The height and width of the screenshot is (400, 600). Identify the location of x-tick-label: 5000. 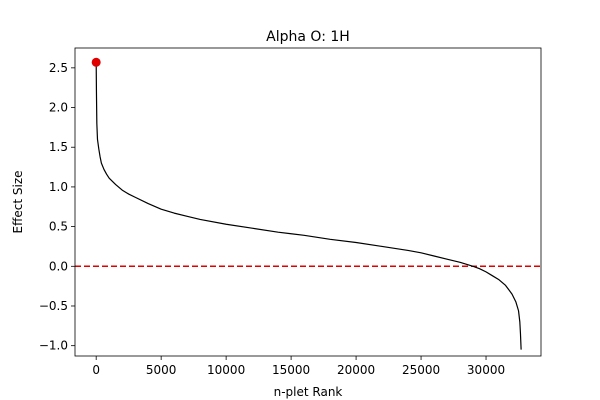
(161, 370).